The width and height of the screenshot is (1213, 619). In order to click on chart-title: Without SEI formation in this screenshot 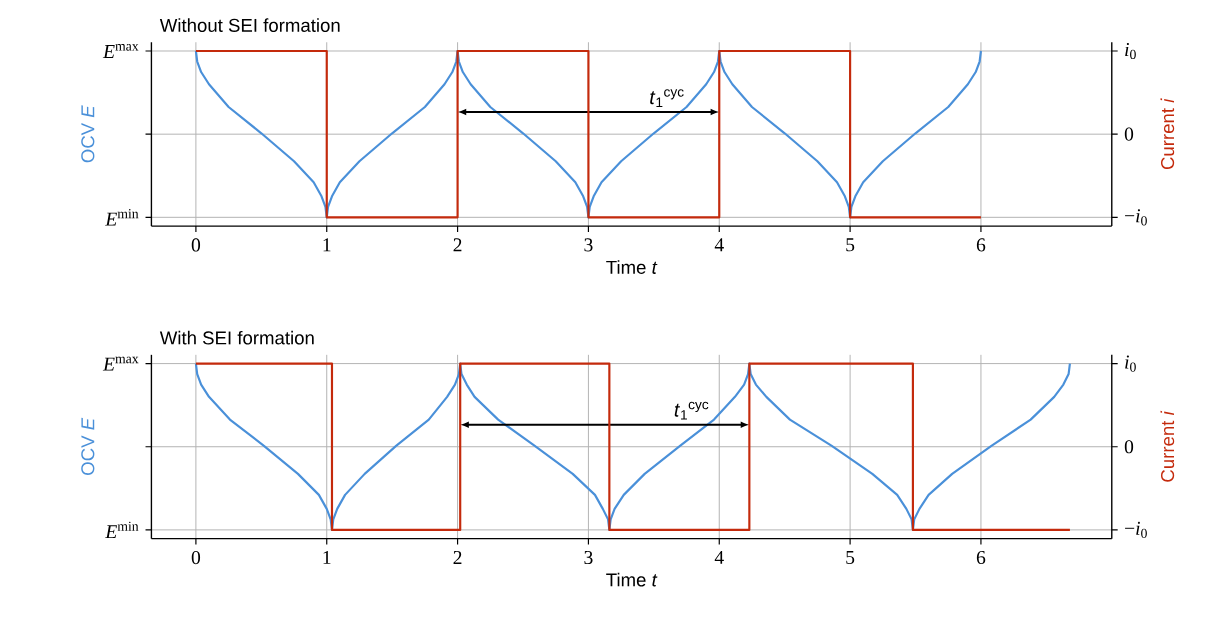, I will do `click(249, 25)`.